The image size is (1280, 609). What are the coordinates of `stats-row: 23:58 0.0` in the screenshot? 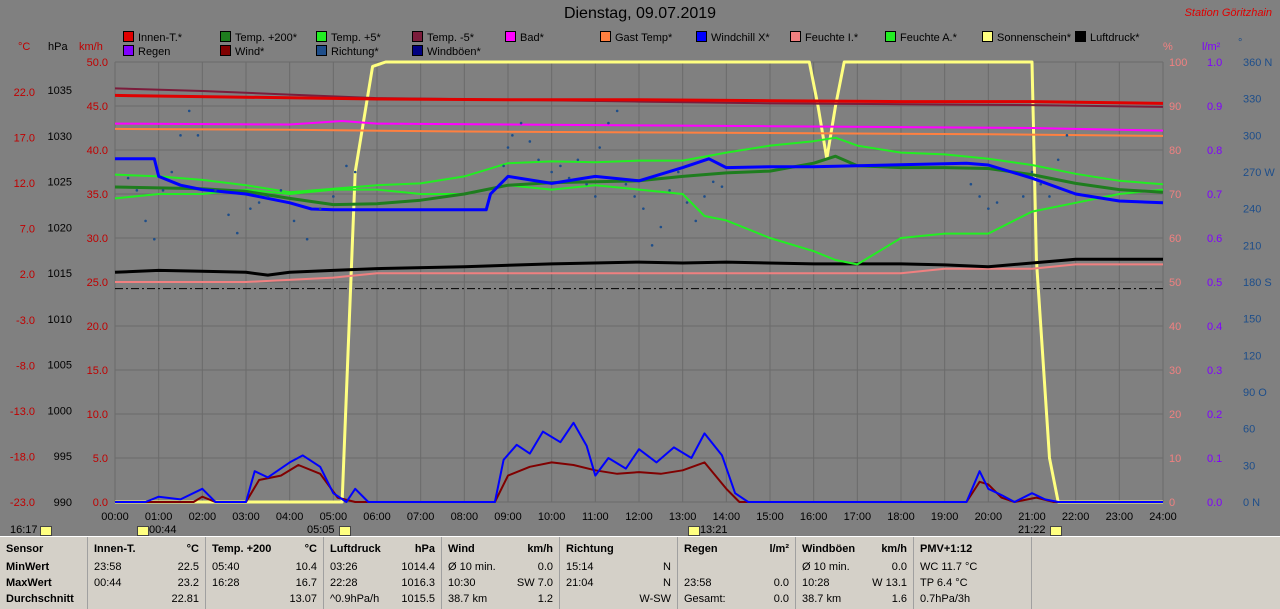 It's located at (736, 583).